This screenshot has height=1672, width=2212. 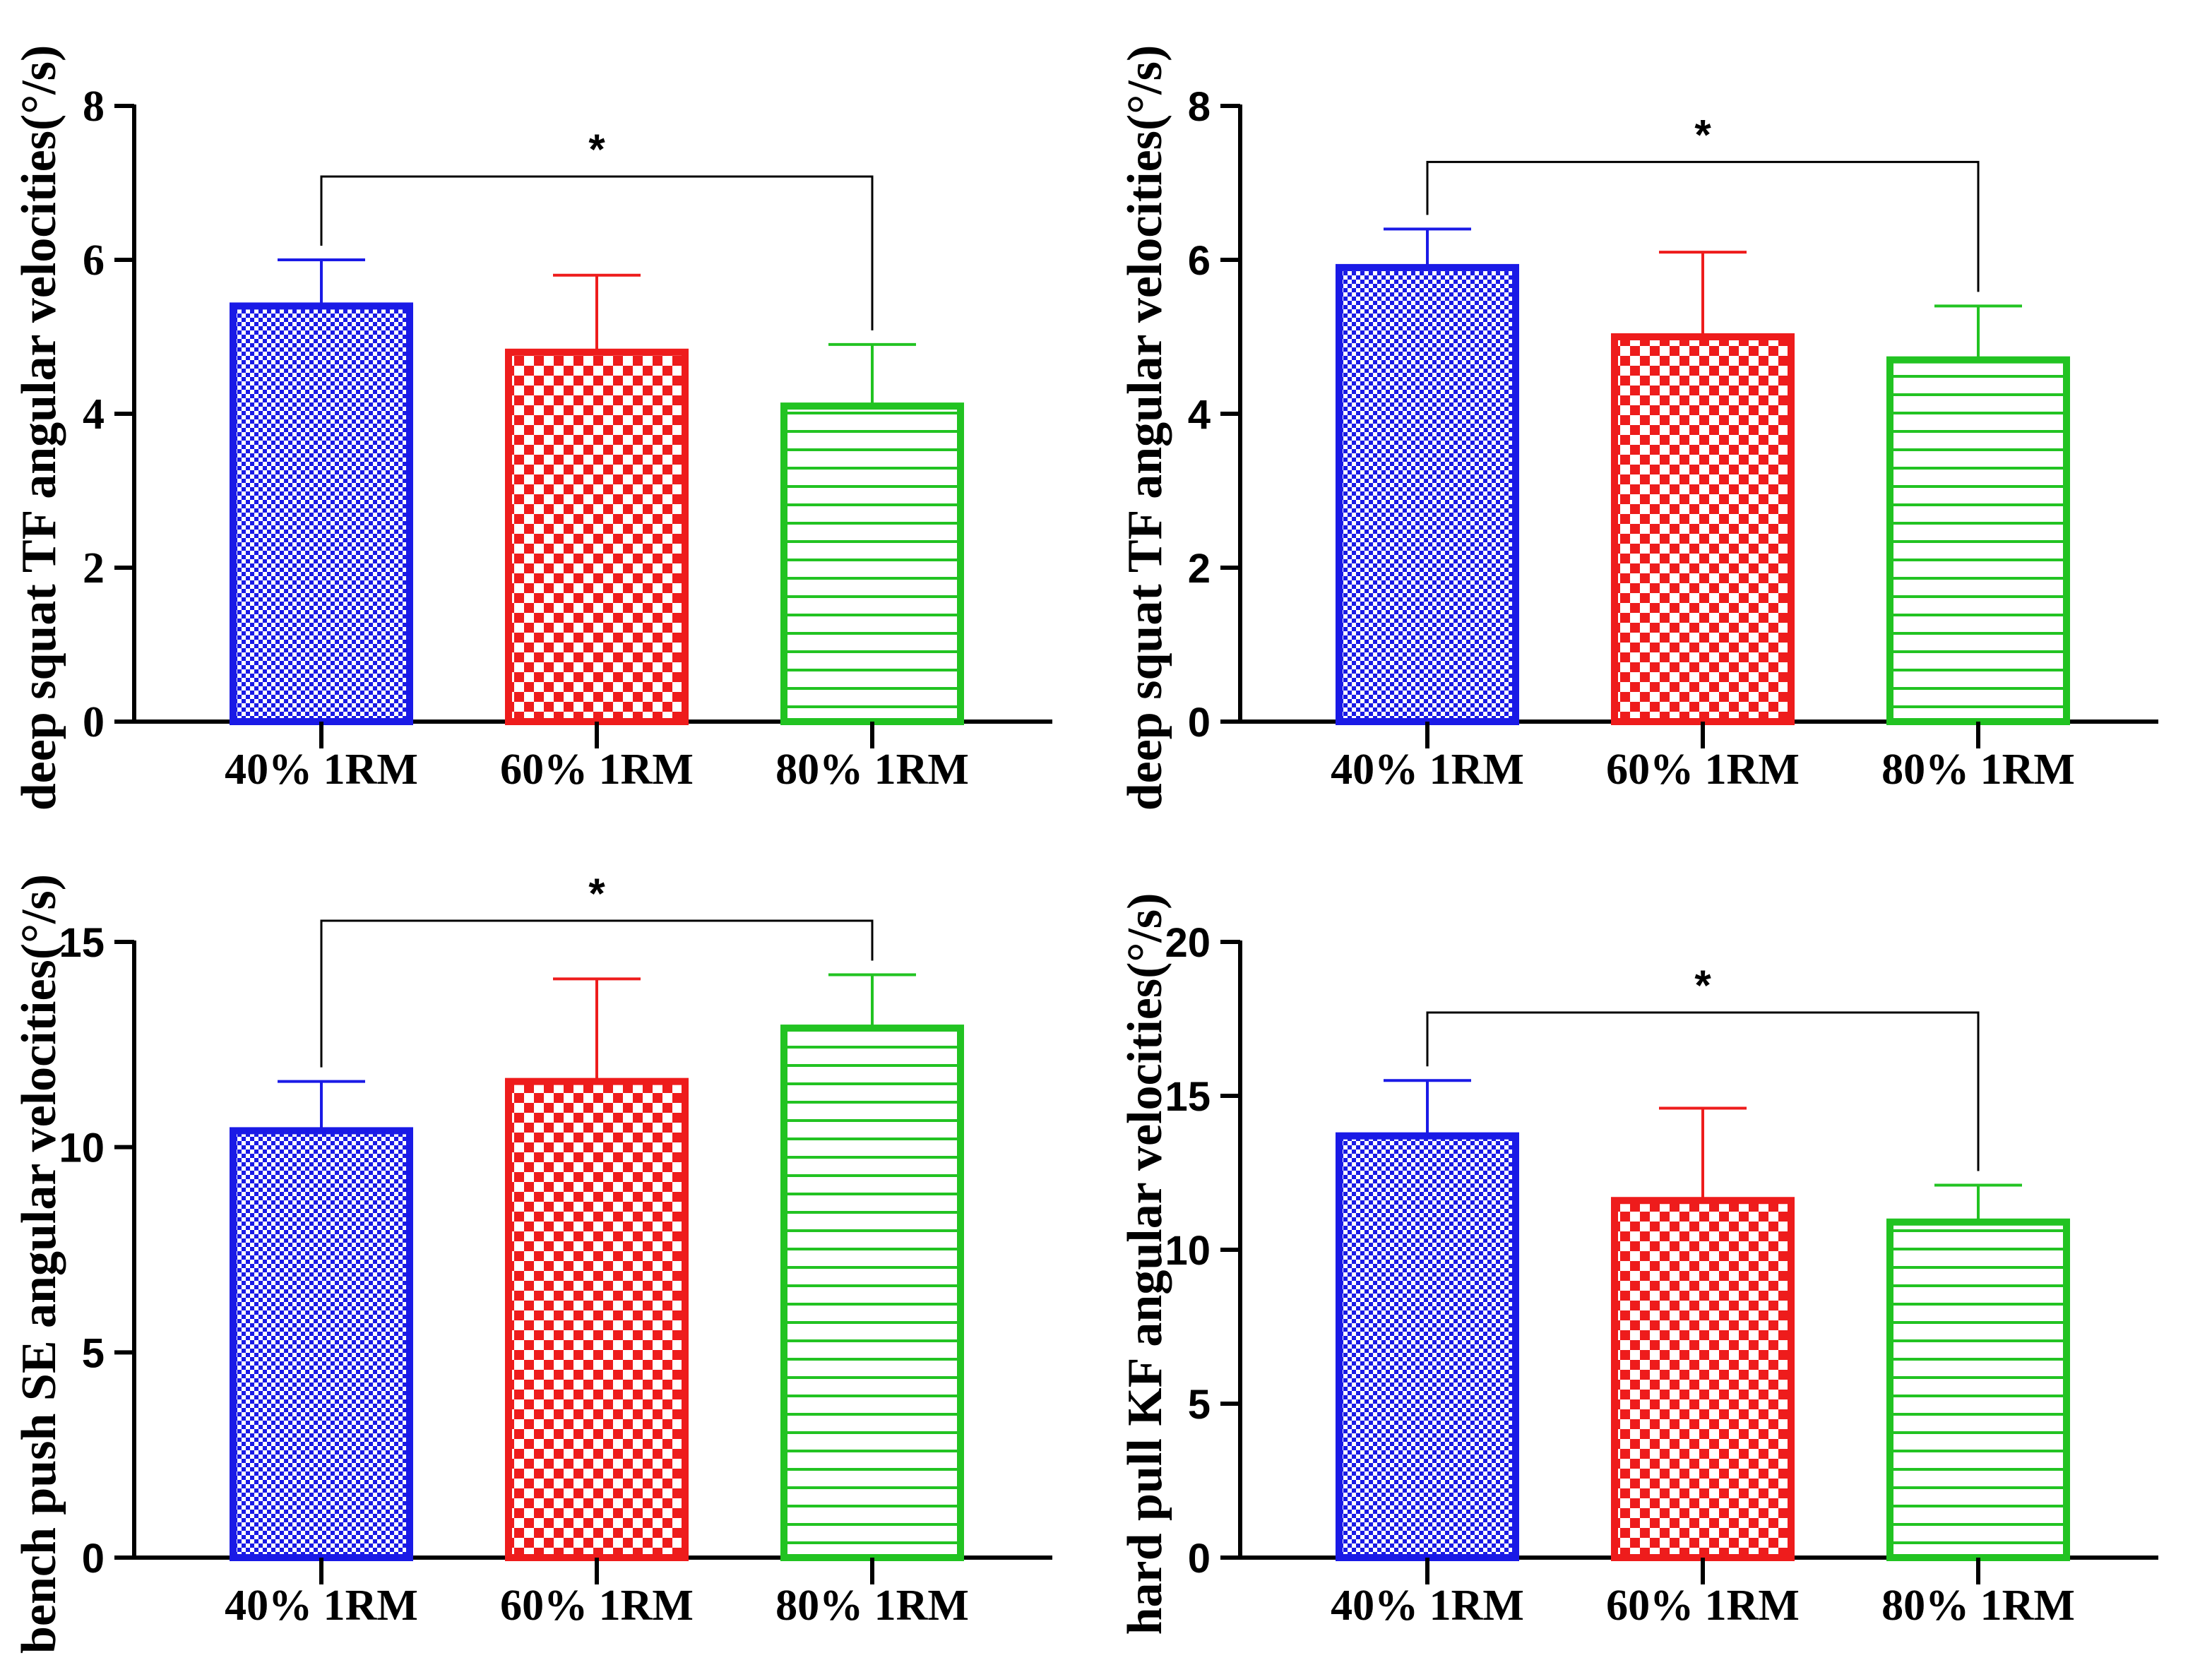 What do you see at coordinates (39, 1264) in the screenshot?
I see `y-axis-title: bench push SE angular velocities(°/s)` at bounding box center [39, 1264].